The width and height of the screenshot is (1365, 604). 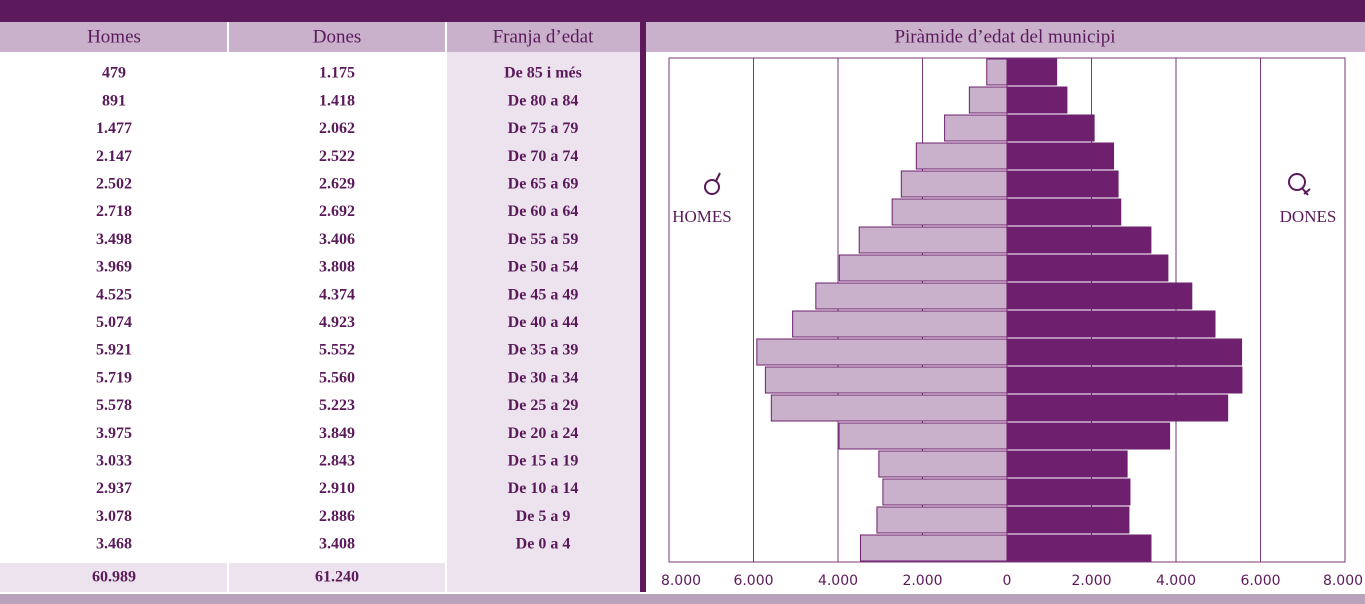 What do you see at coordinates (114, 36) in the screenshot?
I see `header: Homes` at bounding box center [114, 36].